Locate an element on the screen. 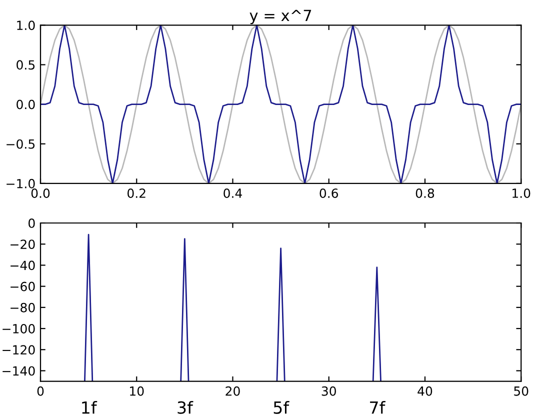 Image resolution: width=540 pixels, height=419 pixels. text: 1f is located at coordinates (90, 407).